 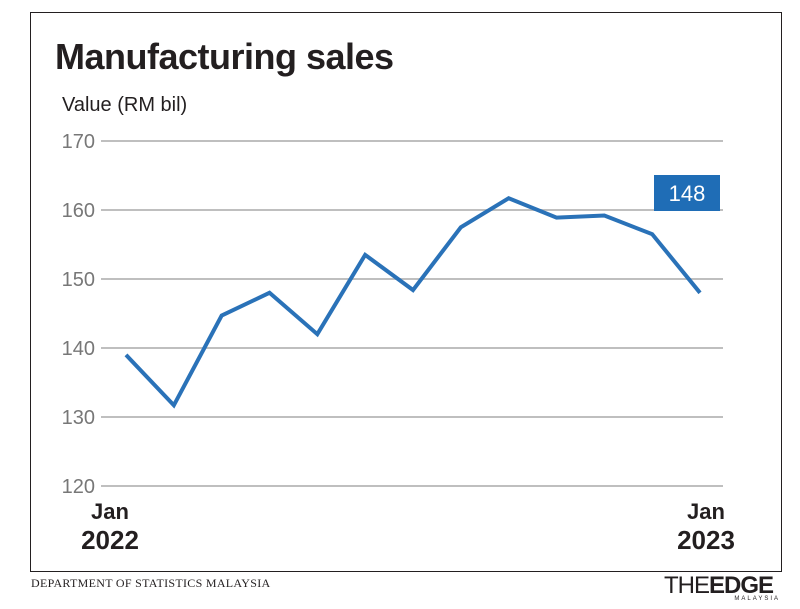 I want to click on y-tick-120: 120, so click(x=78, y=487).